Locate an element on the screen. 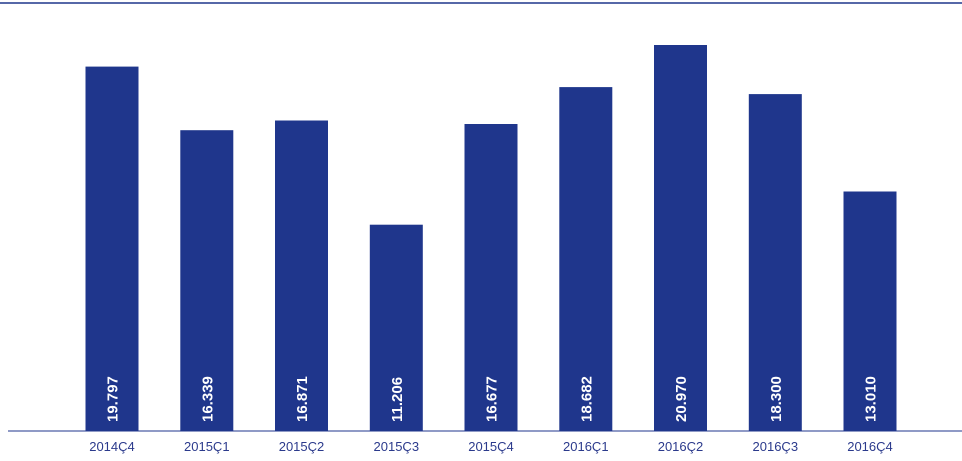 The image size is (962, 461). tick-label-2014Ç4: 2014Ç4 is located at coordinates (112, 446).